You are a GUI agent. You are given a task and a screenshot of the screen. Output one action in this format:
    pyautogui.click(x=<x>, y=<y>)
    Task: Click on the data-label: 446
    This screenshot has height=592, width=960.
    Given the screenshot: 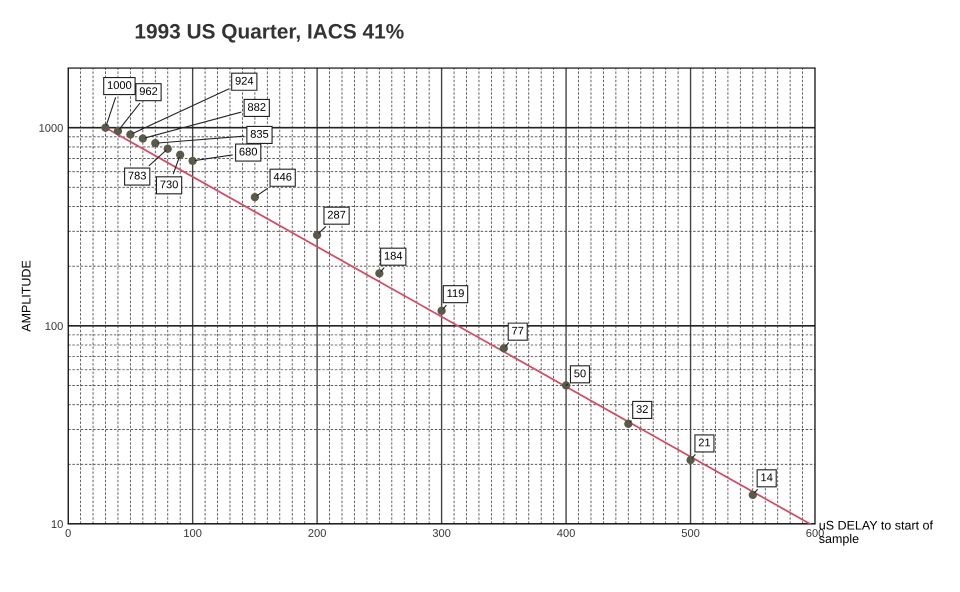 What is the action you would take?
    pyautogui.click(x=283, y=176)
    